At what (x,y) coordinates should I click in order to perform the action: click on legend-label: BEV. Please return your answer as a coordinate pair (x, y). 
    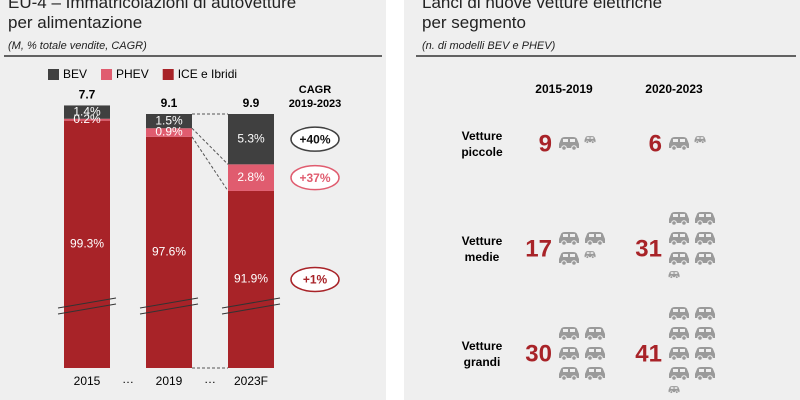
    Looking at the image, I should click on (75, 74).